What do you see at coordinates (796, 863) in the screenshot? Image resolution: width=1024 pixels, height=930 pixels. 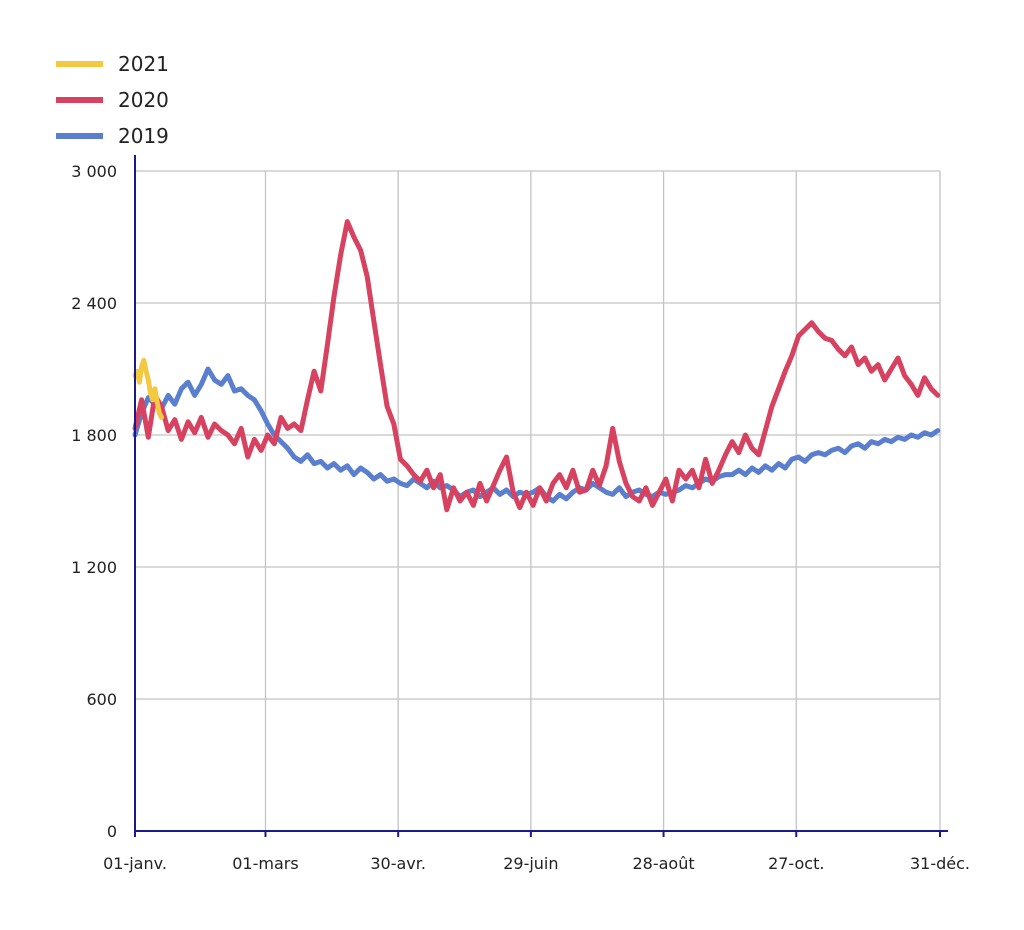 I see `x-tick-label: 27-oct.` at bounding box center [796, 863].